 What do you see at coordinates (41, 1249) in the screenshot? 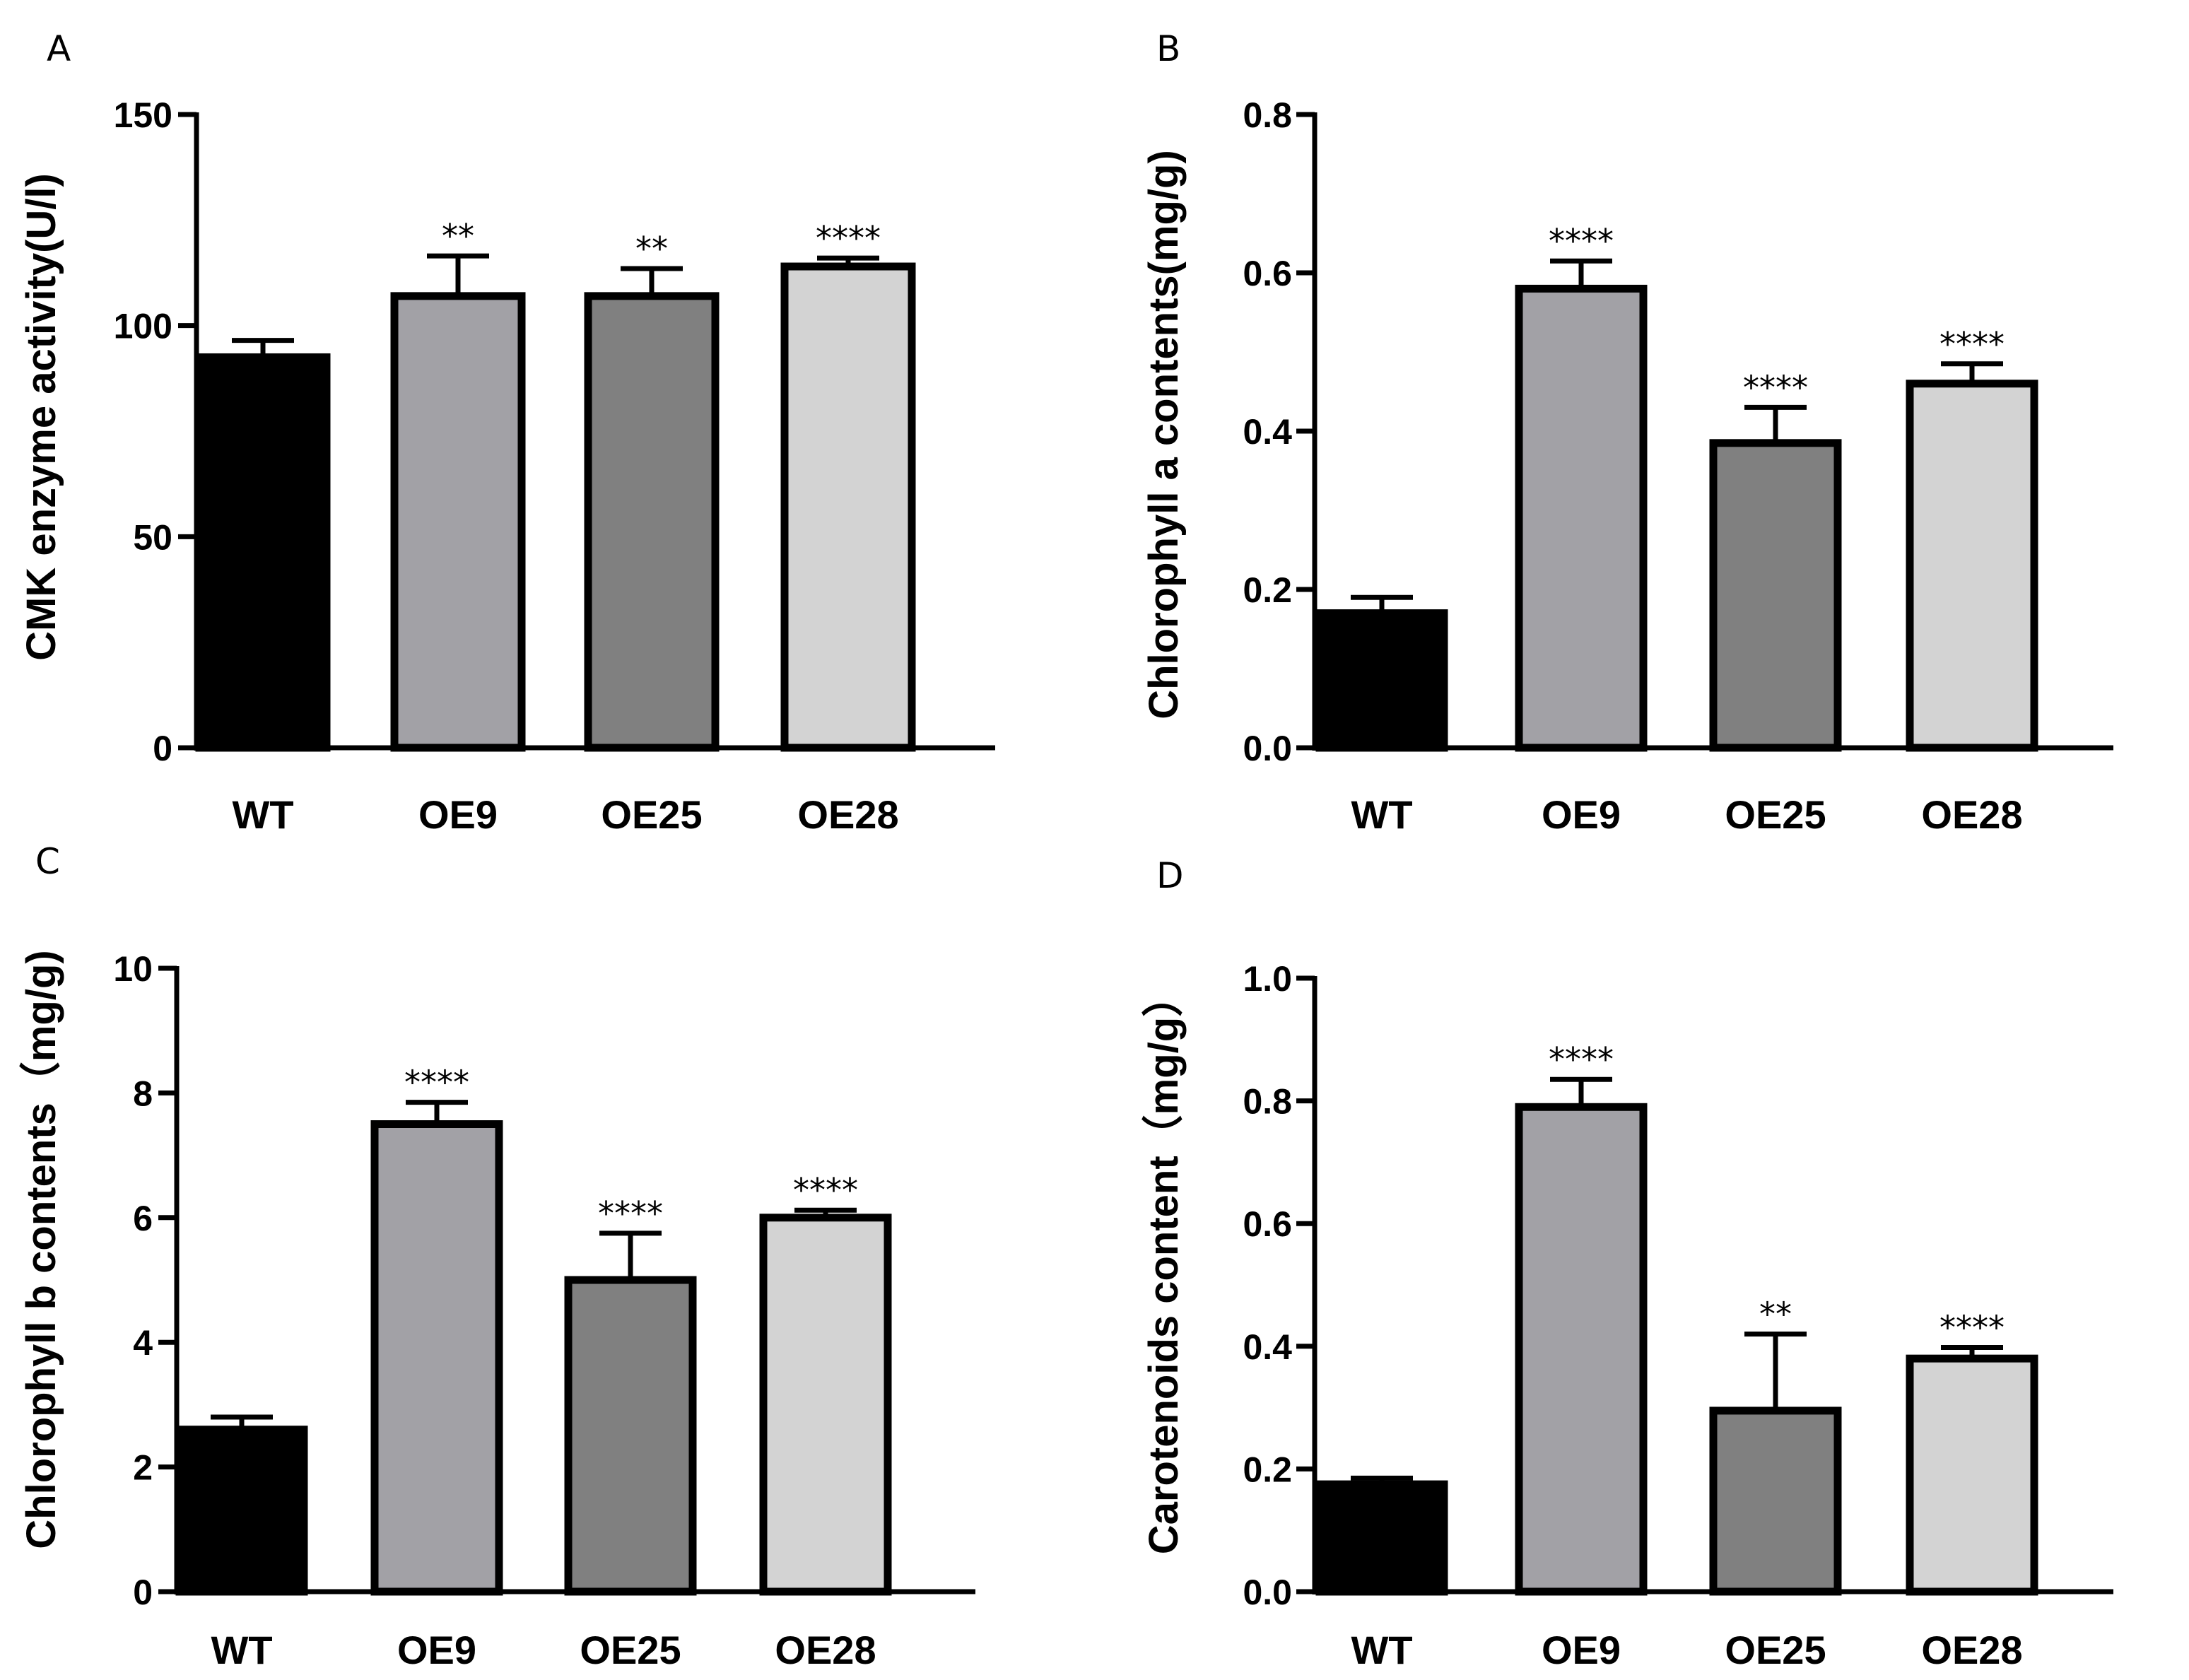
I see `y-axis-label: Chlorophyll b contents（mg/g)` at bounding box center [41, 1249].